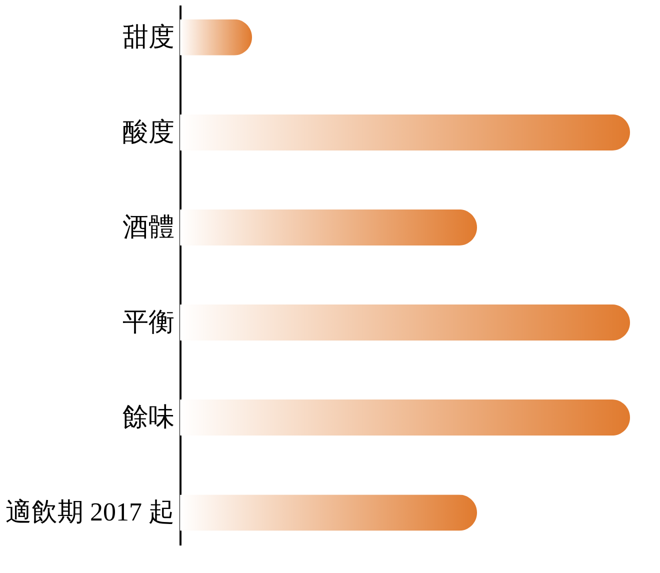 This screenshot has width=660, height=573. What do you see at coordinates (148, 322) in the screenshot?
I see `y-tick-label: 平衡` at bounding box center [148, 322].